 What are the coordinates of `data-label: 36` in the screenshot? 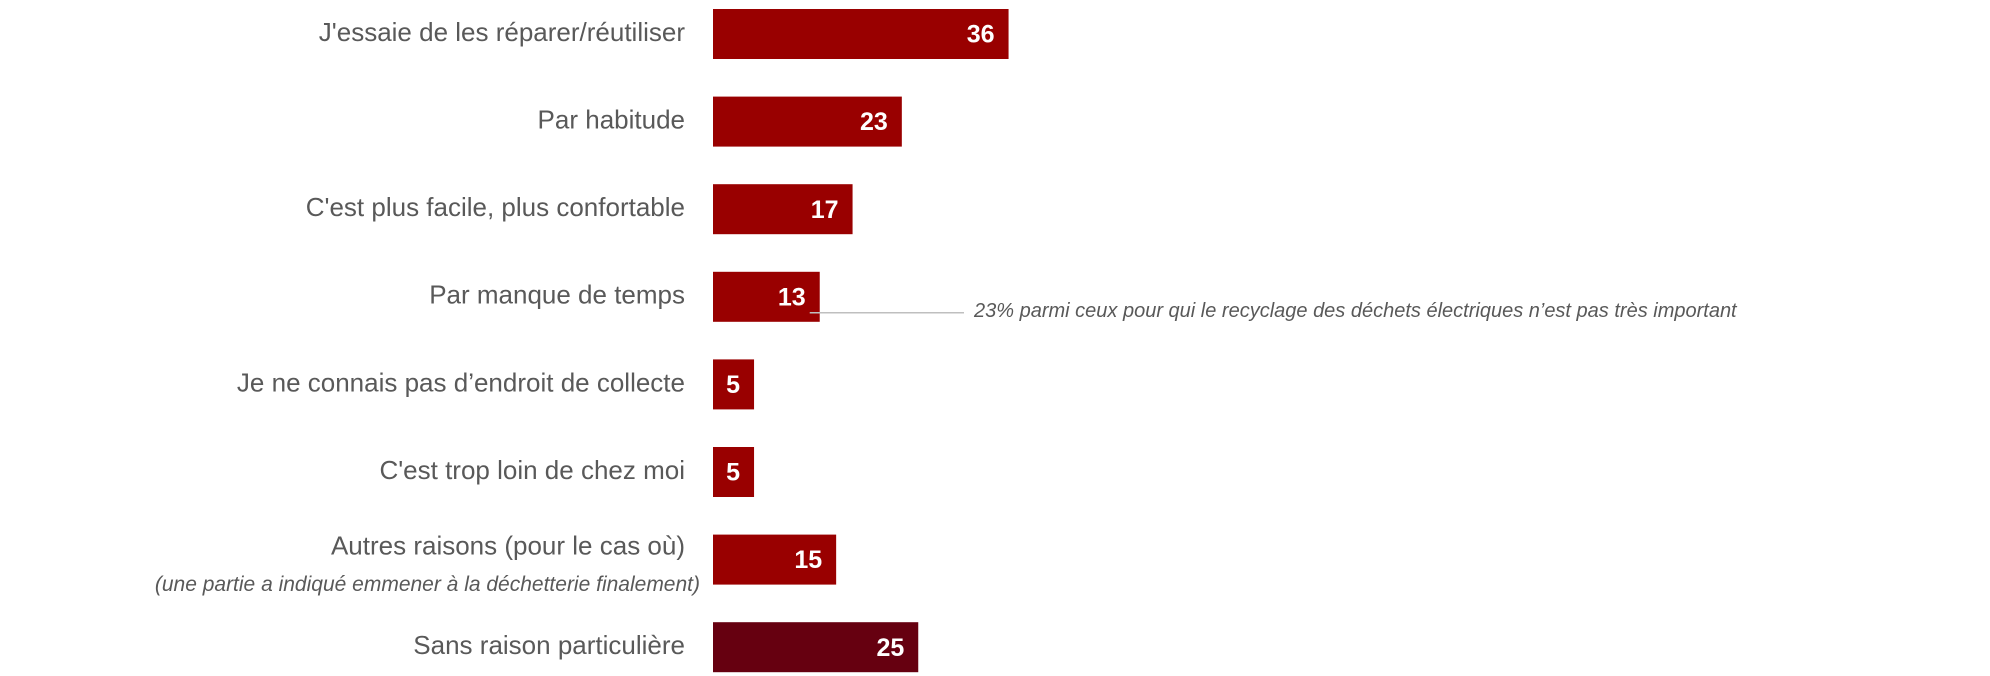 It's located at (981, 35).